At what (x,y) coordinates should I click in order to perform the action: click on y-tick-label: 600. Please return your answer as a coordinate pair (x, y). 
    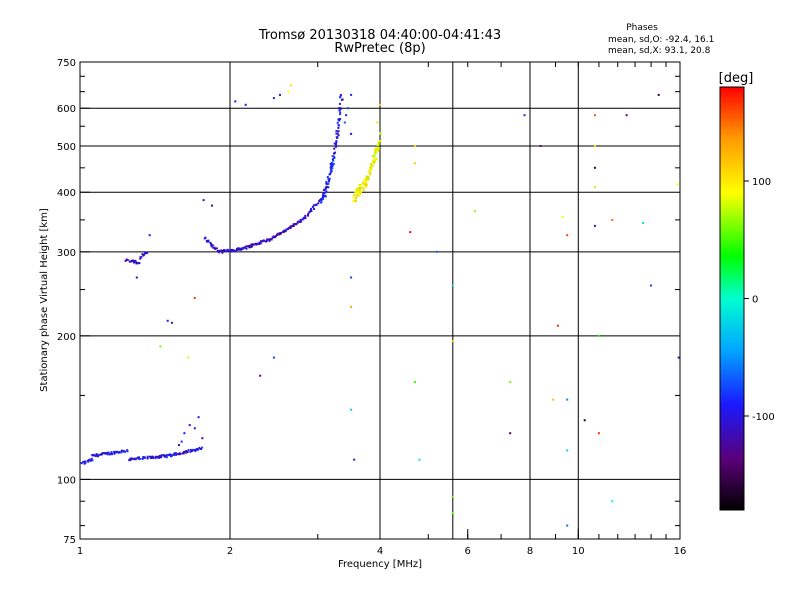
    Looking at the image, I should click on (66, 109).